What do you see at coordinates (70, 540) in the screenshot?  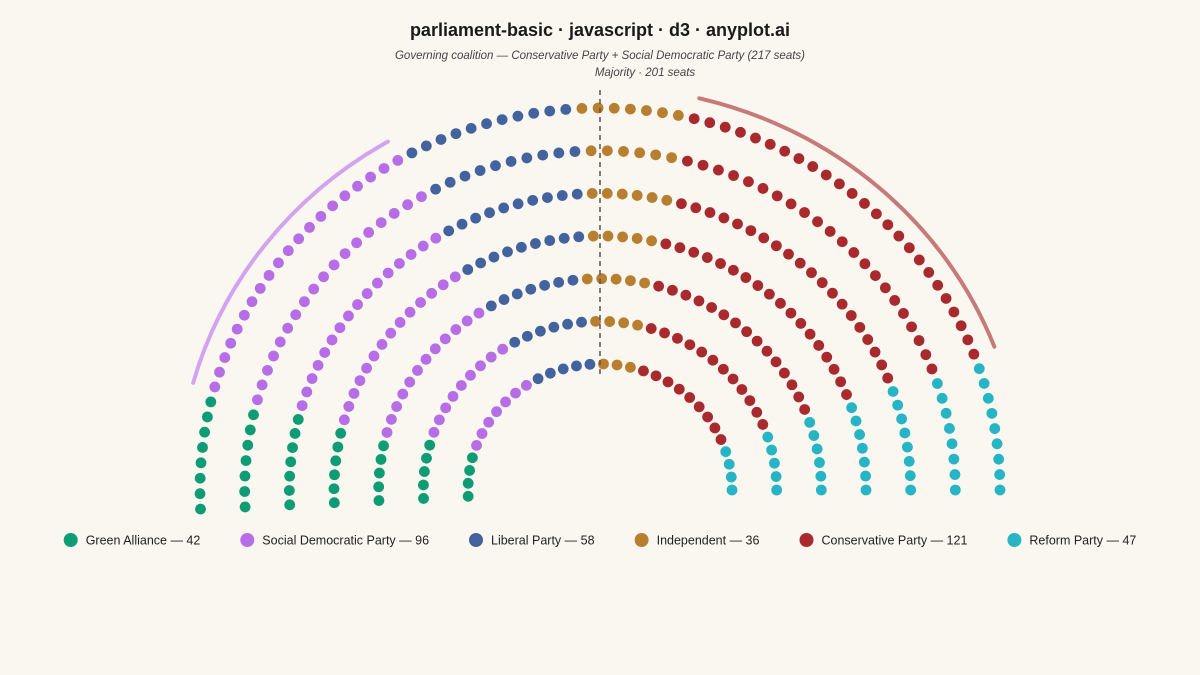 I see `legend-swatch` at bounding box center [70, 540].